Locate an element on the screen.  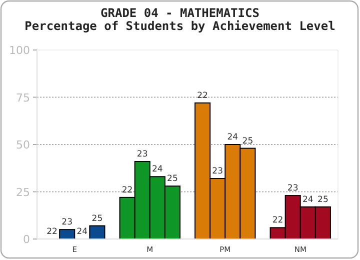
y-tick-label: 50 is located at coordinates (23, 145).